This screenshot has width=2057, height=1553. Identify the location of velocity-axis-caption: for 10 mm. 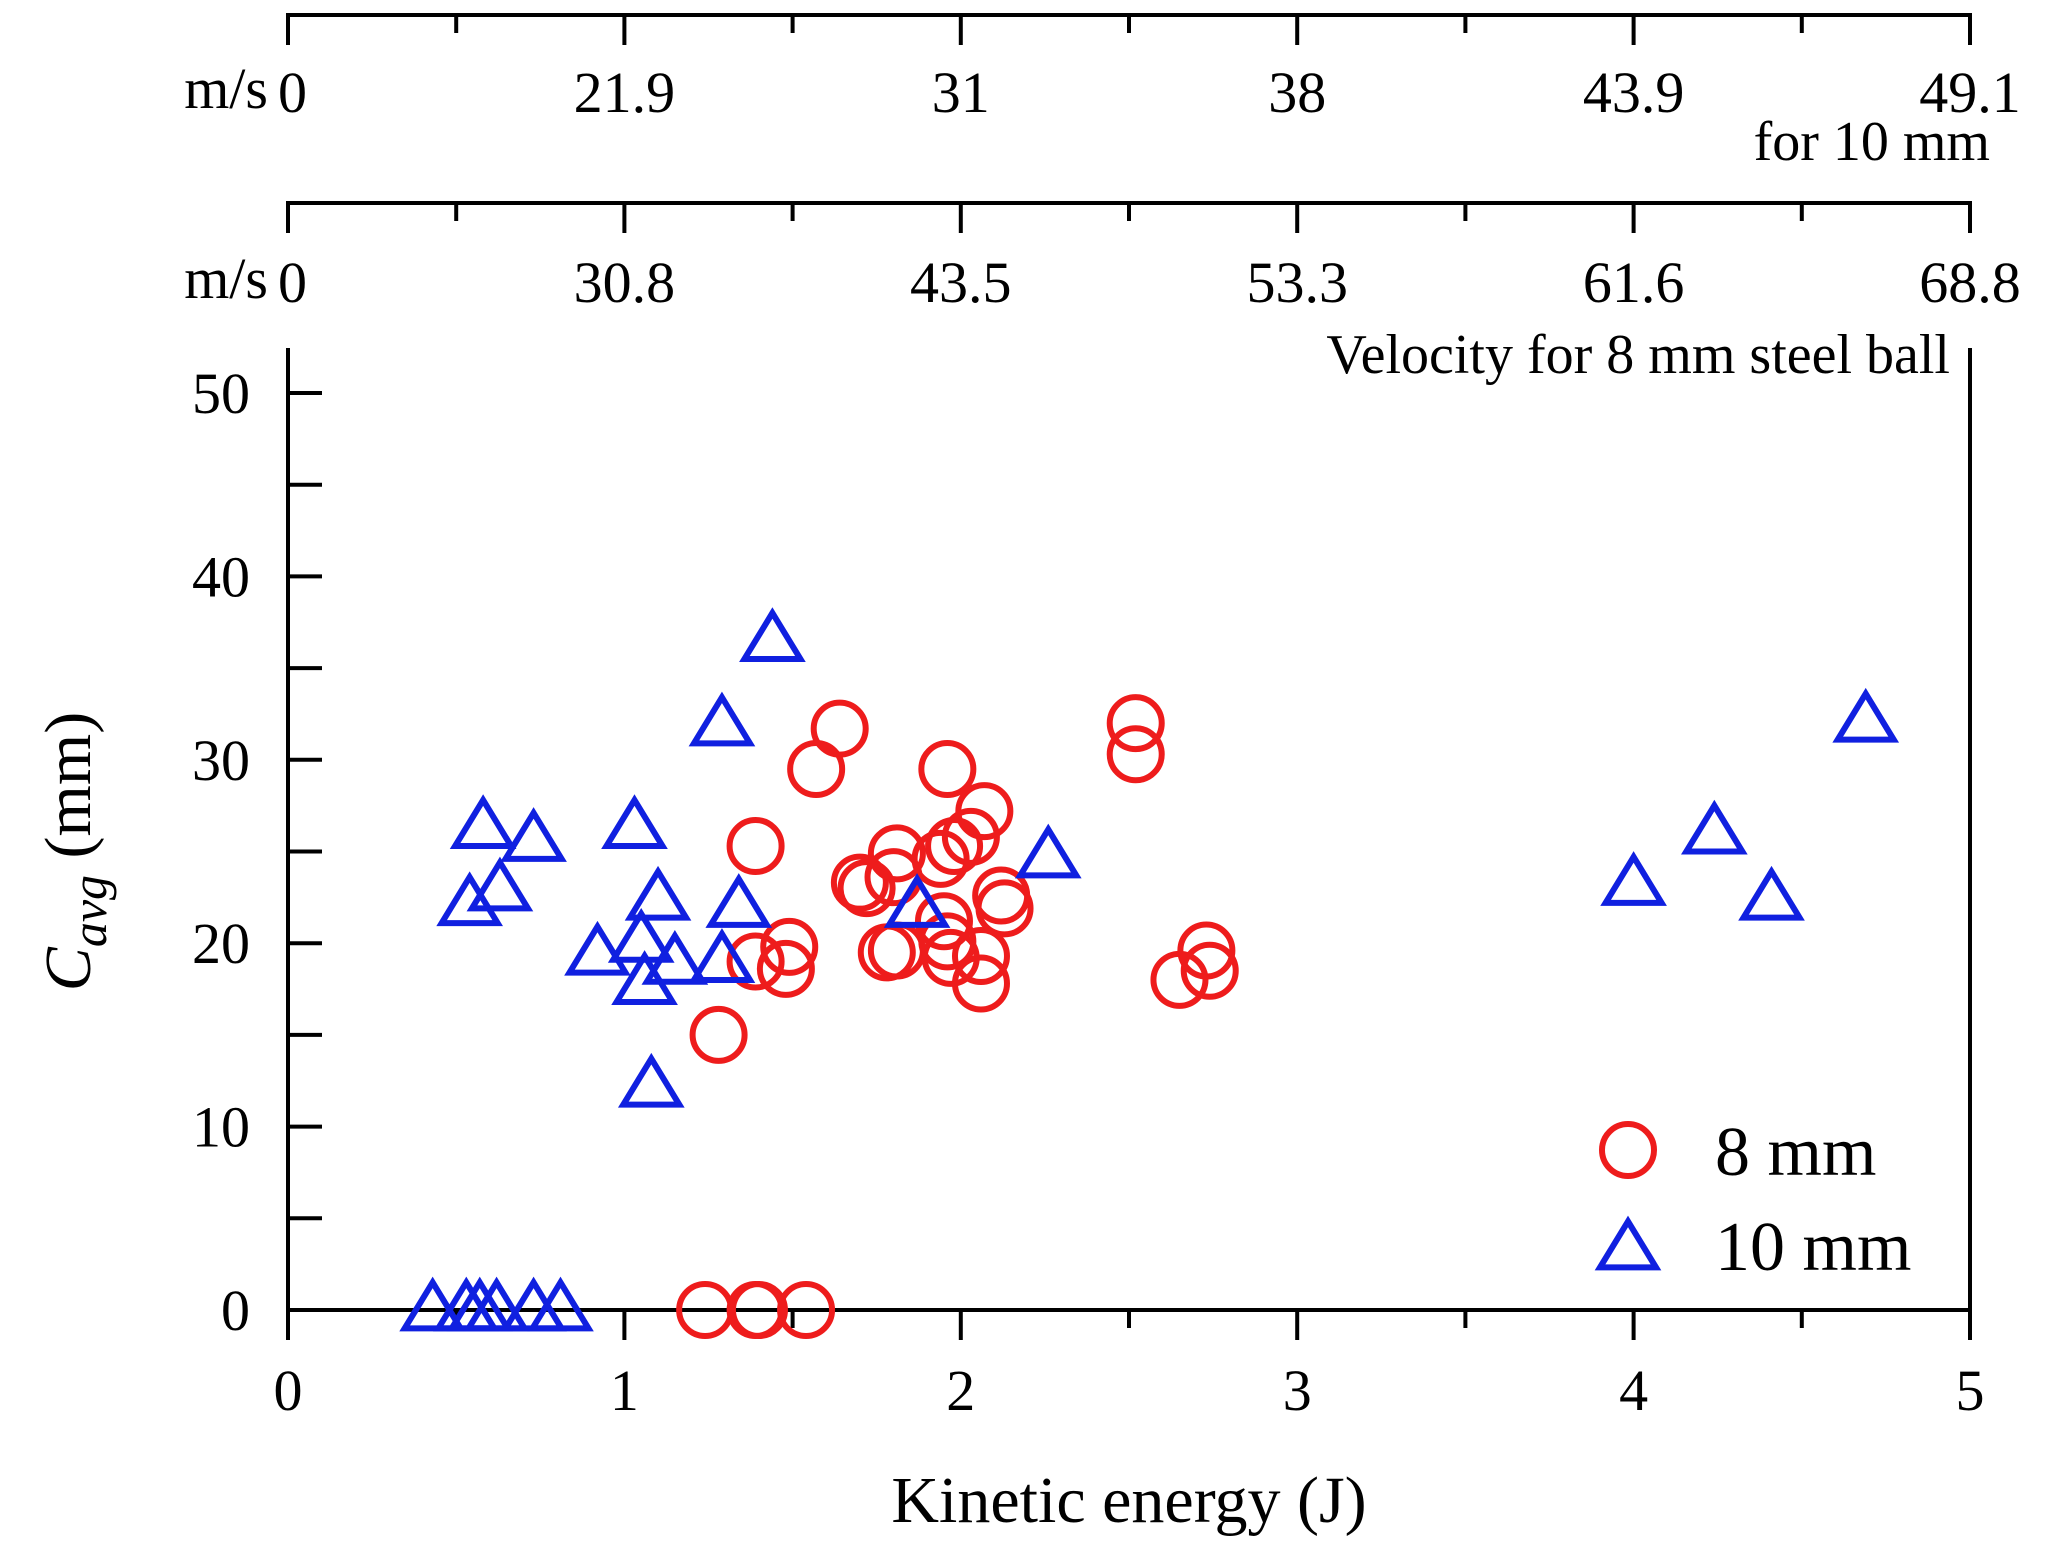
(1872, 142).